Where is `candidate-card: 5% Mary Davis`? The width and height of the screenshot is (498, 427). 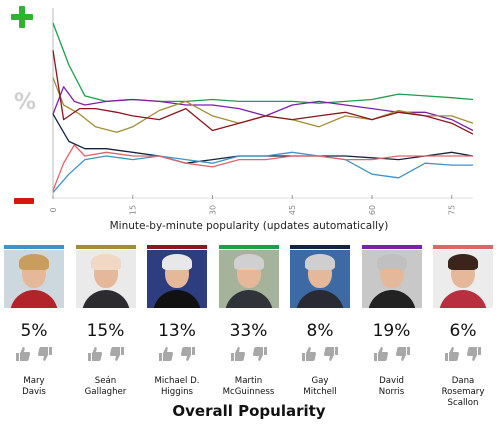 candidate-card: 5% Mary Davis is located at coordinates (34, 321).